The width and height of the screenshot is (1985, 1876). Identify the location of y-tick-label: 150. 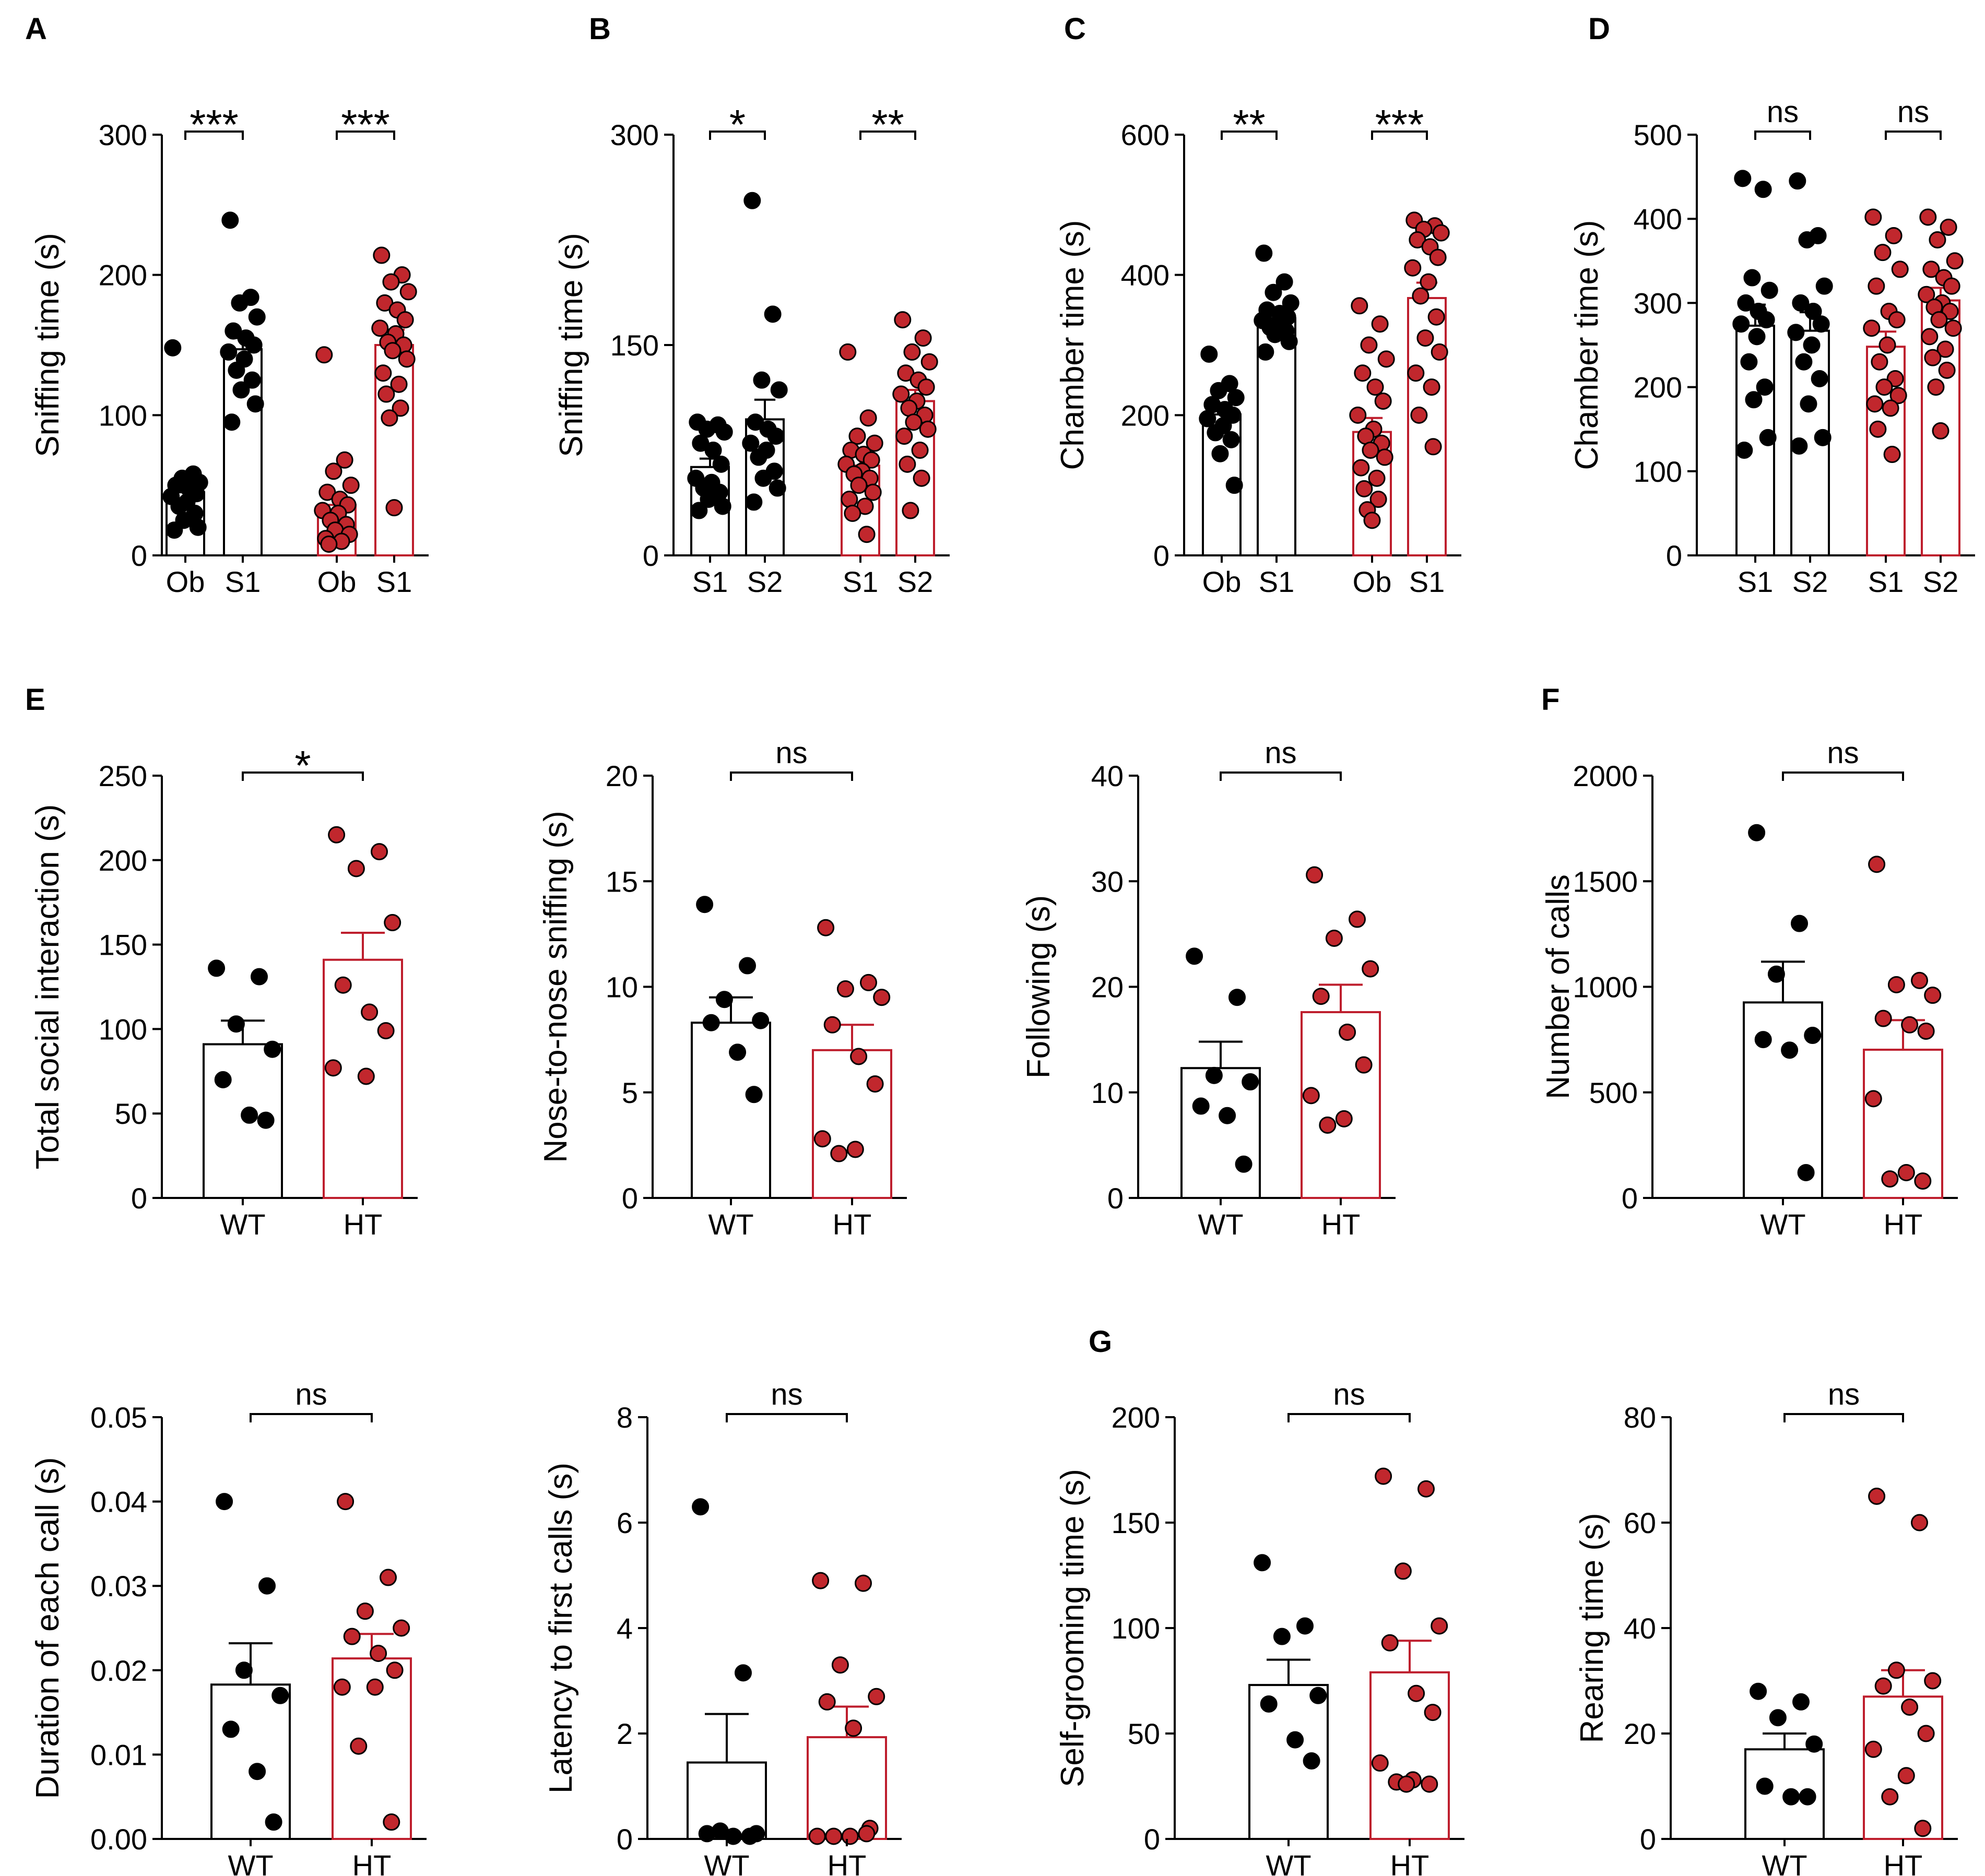
(634, 345).